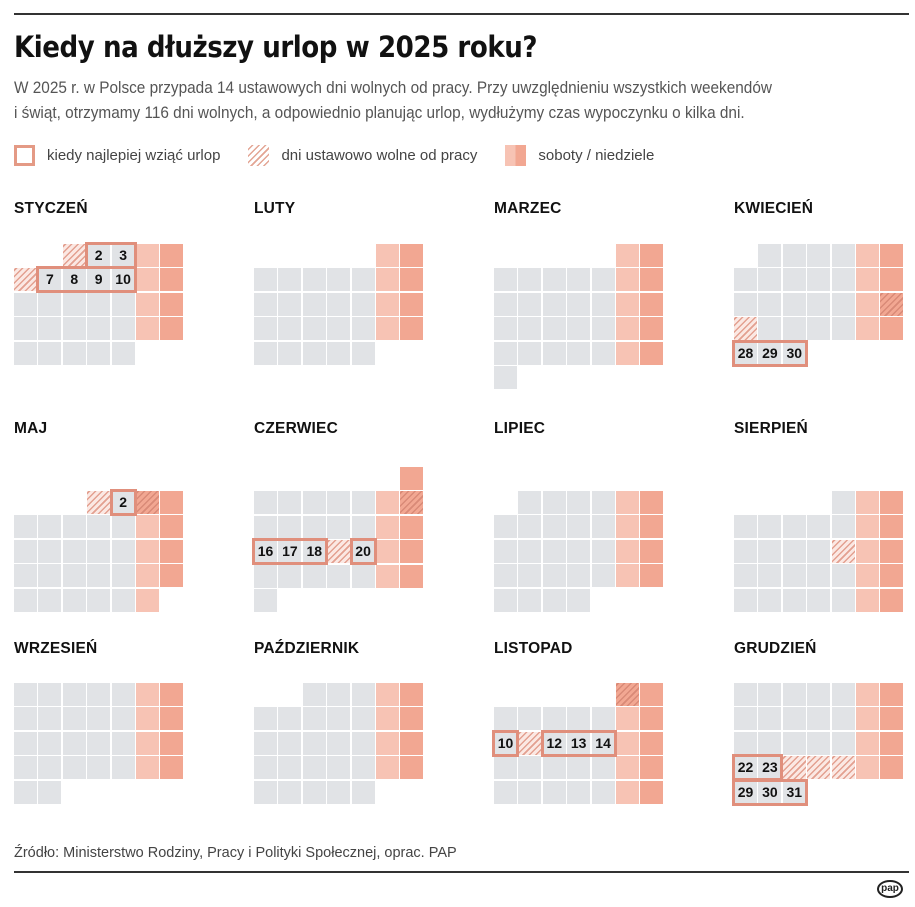  I want to click on day-number: 28, so click(745, 352).